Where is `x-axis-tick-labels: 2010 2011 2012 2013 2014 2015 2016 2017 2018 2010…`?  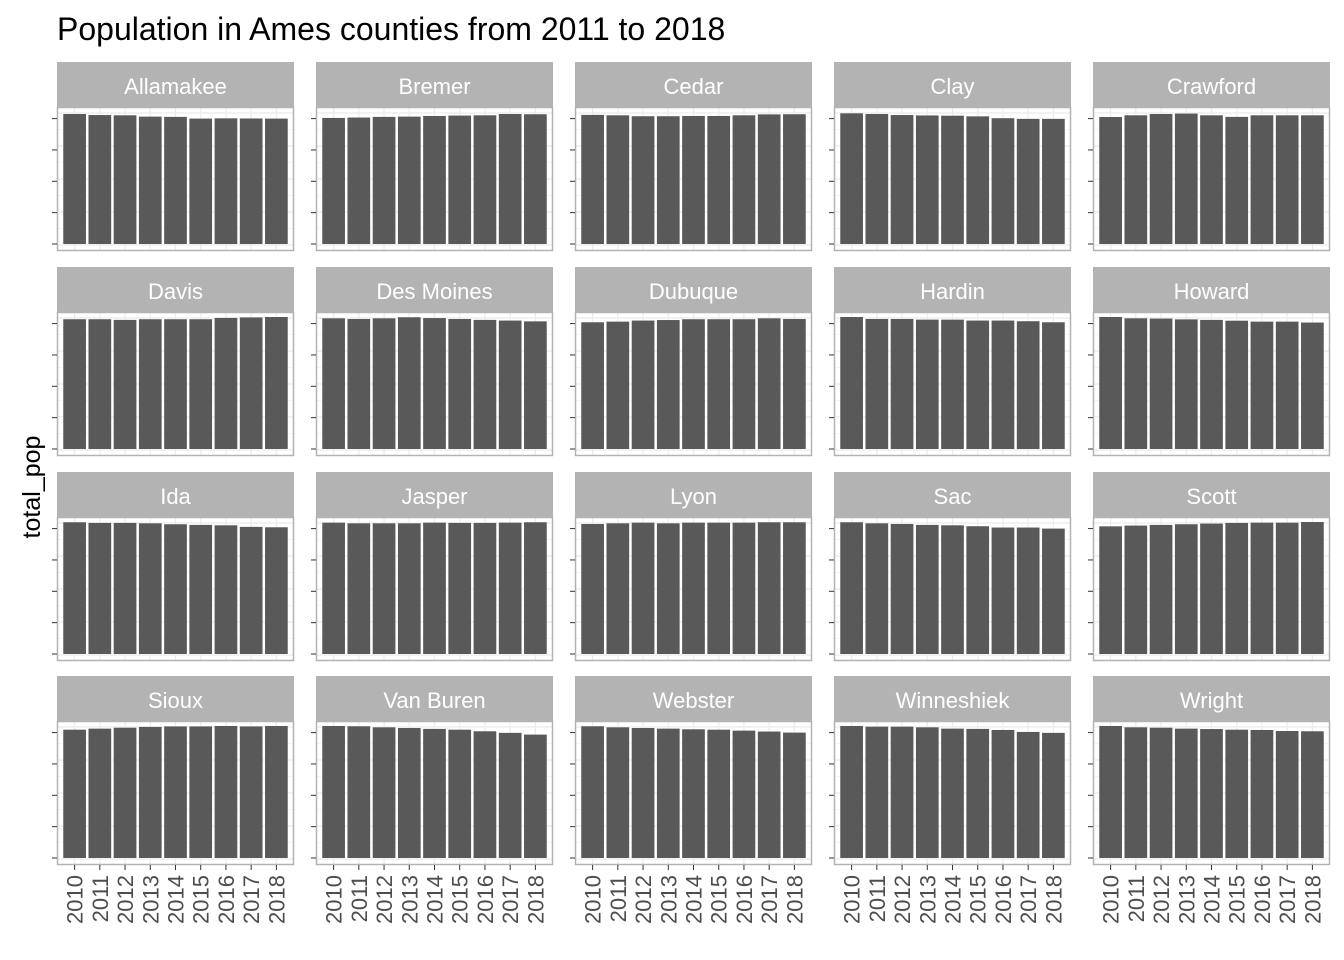 x-axis-tick-labels: 2010 2011 2012 2013 2014 2015 2016 2017 2018 2010… is located at coordinates (694, 894).